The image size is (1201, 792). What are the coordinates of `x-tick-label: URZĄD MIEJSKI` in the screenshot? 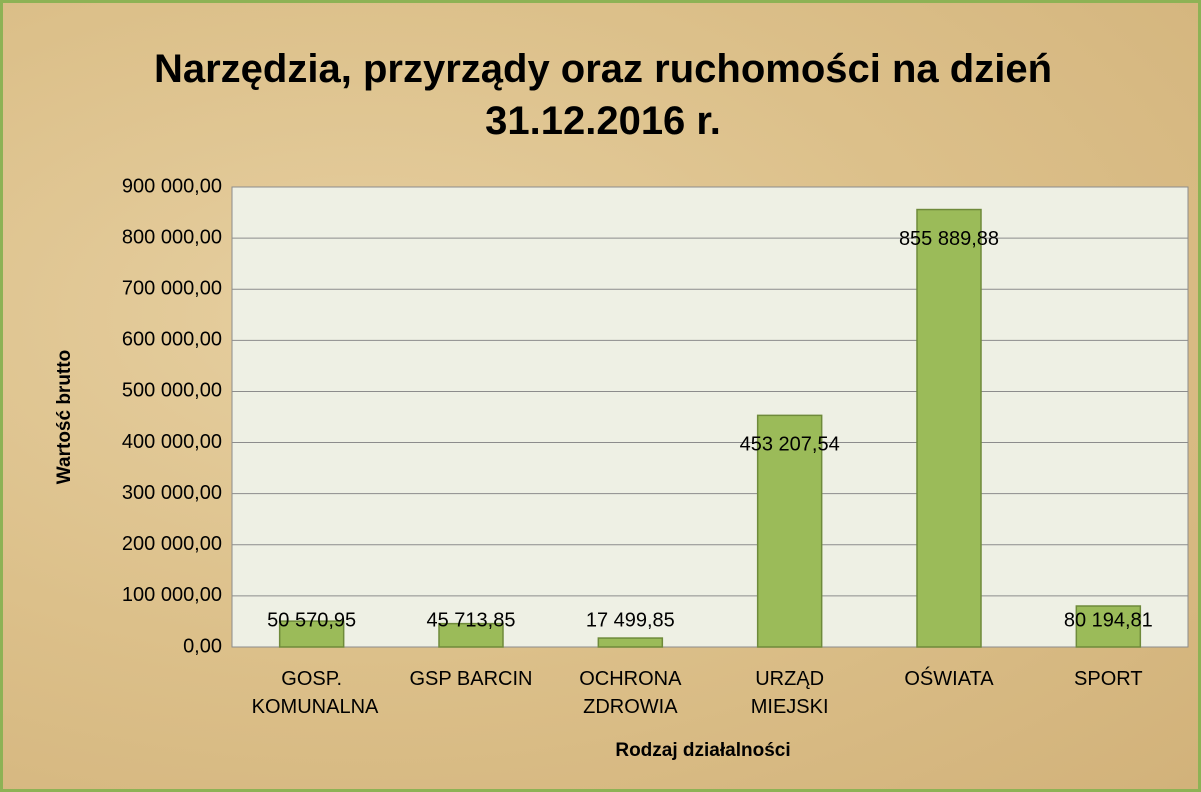 It's located at (789, 693).